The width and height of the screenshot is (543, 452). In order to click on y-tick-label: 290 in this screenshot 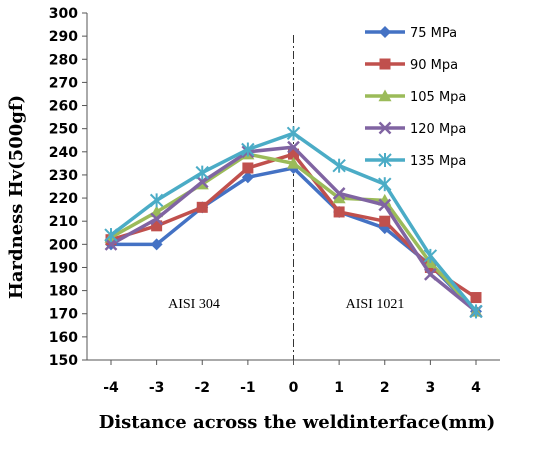, I will do `click(63, 37)`.